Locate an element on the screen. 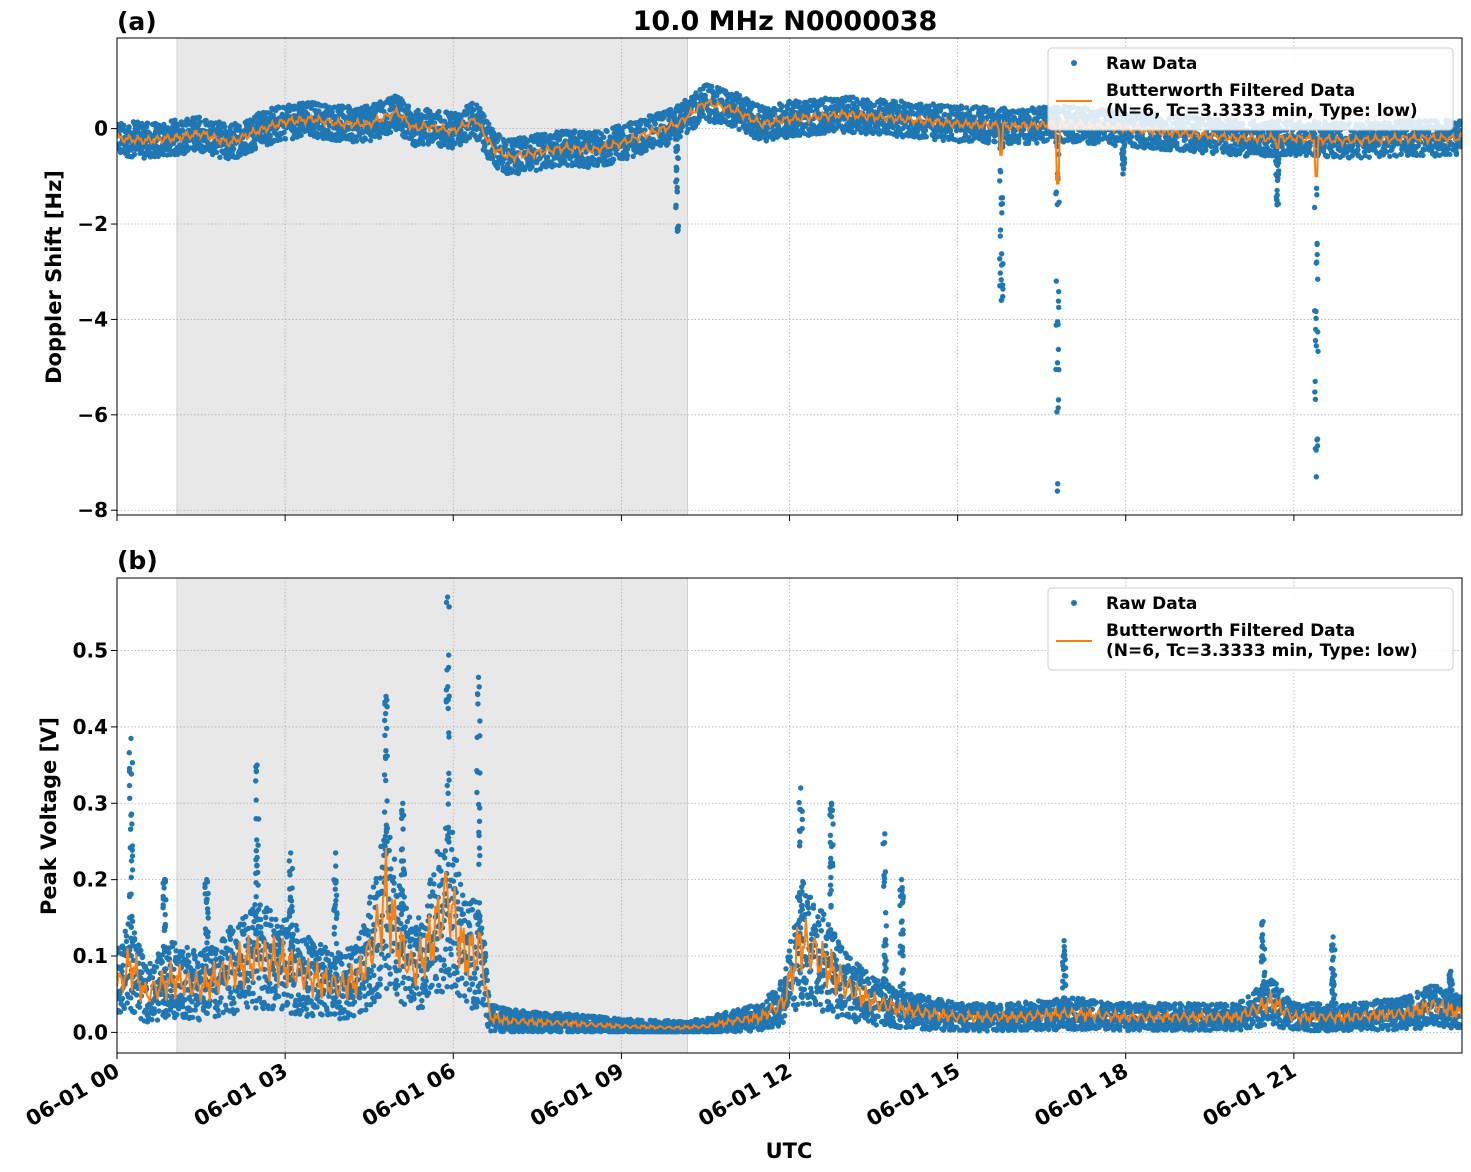  panel-a-label: (a) is located at coordinates (137, 21).